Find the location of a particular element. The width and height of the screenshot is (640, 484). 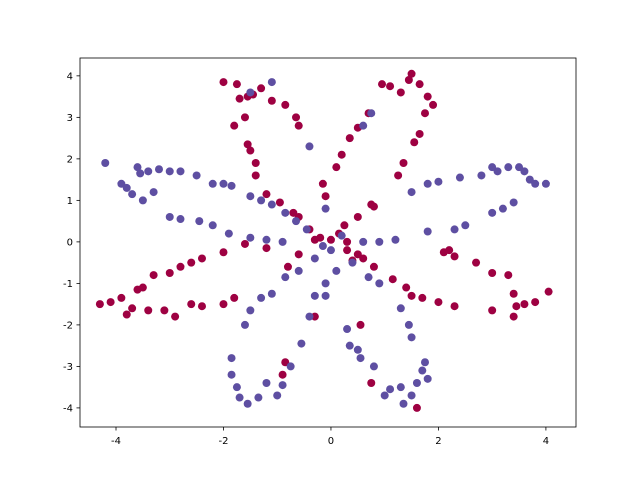

x-tick-label: 0 is located at coordinates (331, 441).